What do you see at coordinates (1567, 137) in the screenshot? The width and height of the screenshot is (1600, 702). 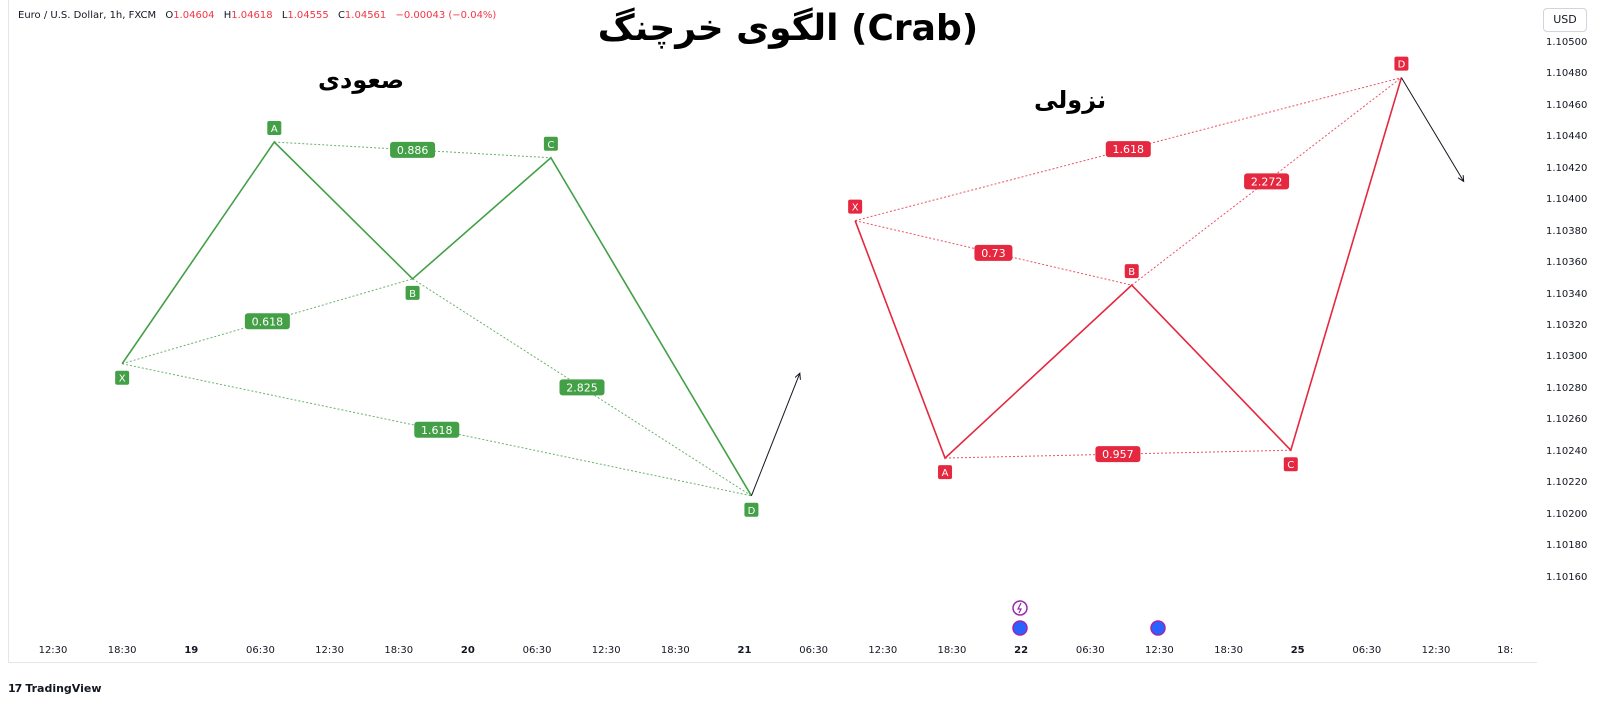 I see `price-tick: 1.10440` at bounding box center [1567, 137].